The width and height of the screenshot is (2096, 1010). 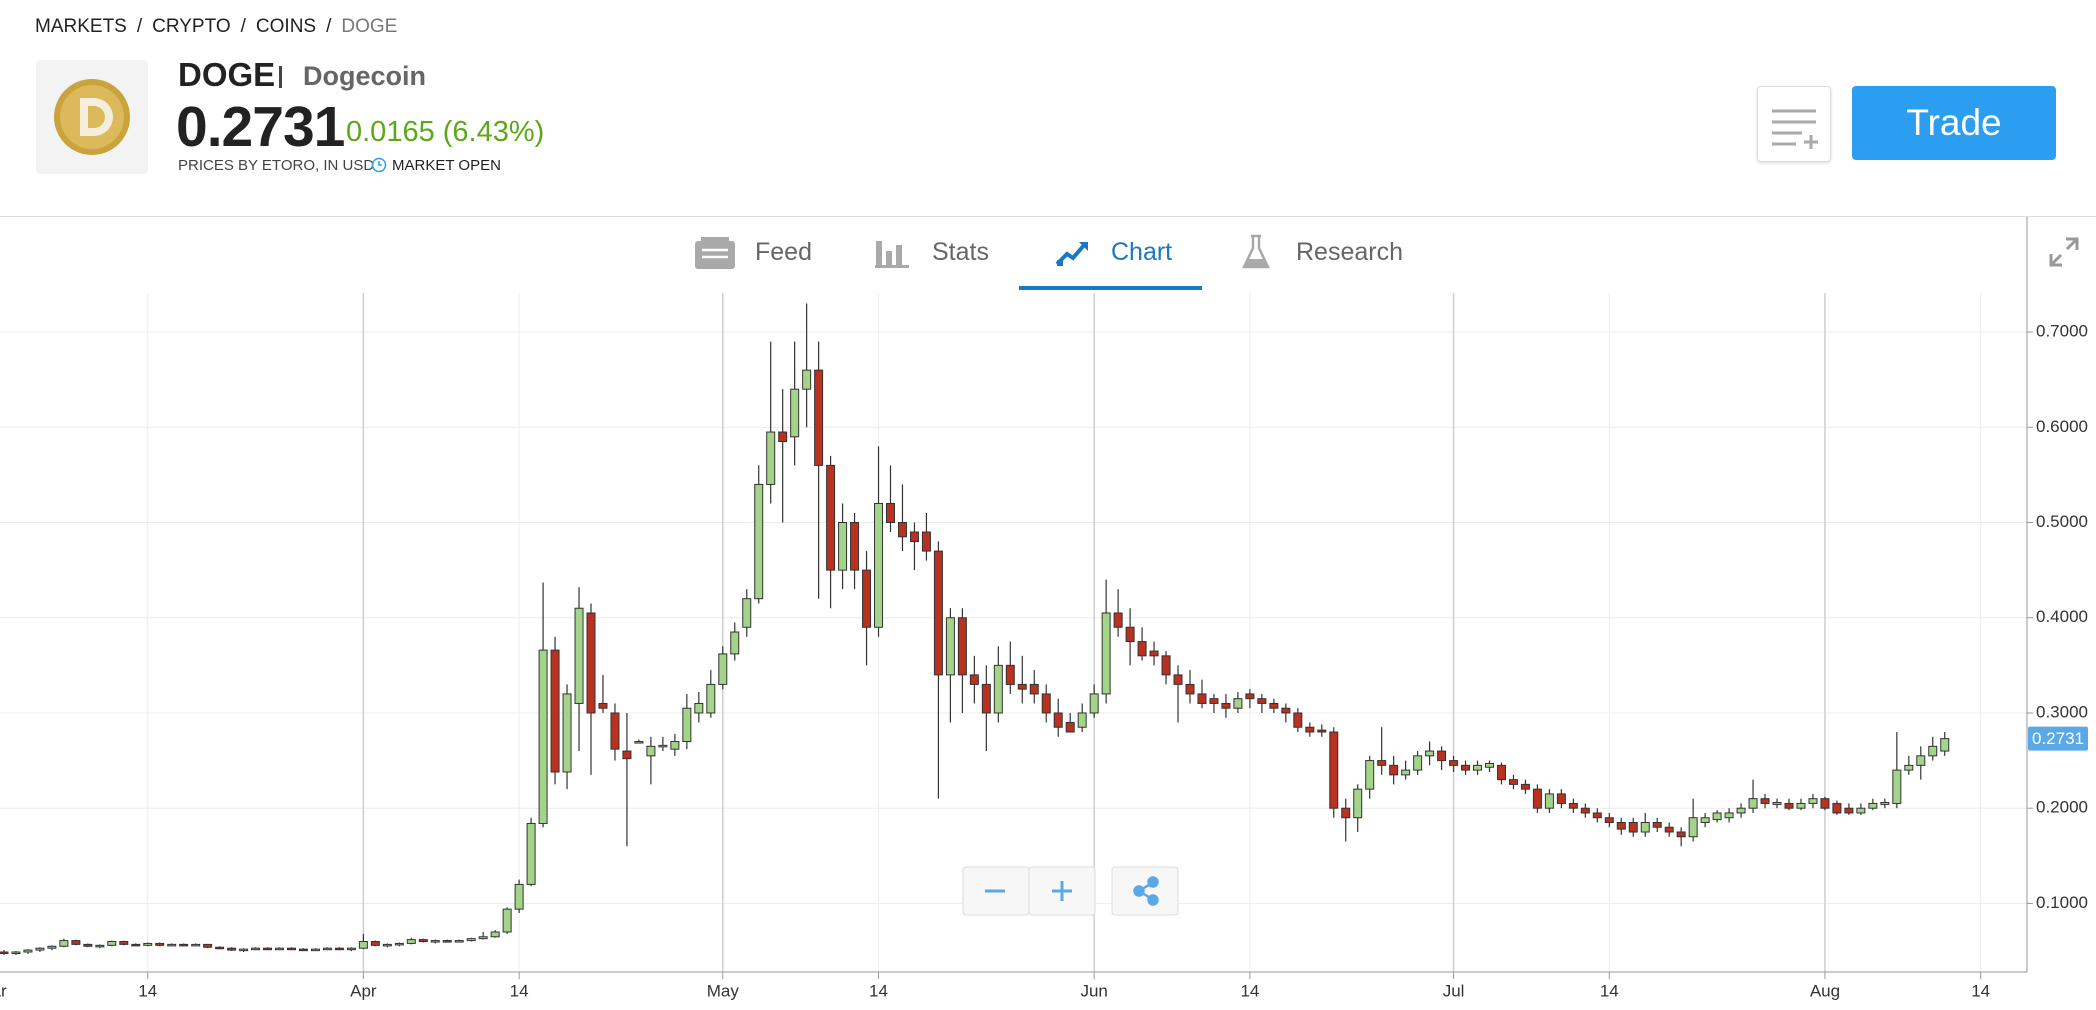 What do you see at coordinates (1349, 252) in the screenshot?
I see `tab: Research` at bounding box center [1349, 252].